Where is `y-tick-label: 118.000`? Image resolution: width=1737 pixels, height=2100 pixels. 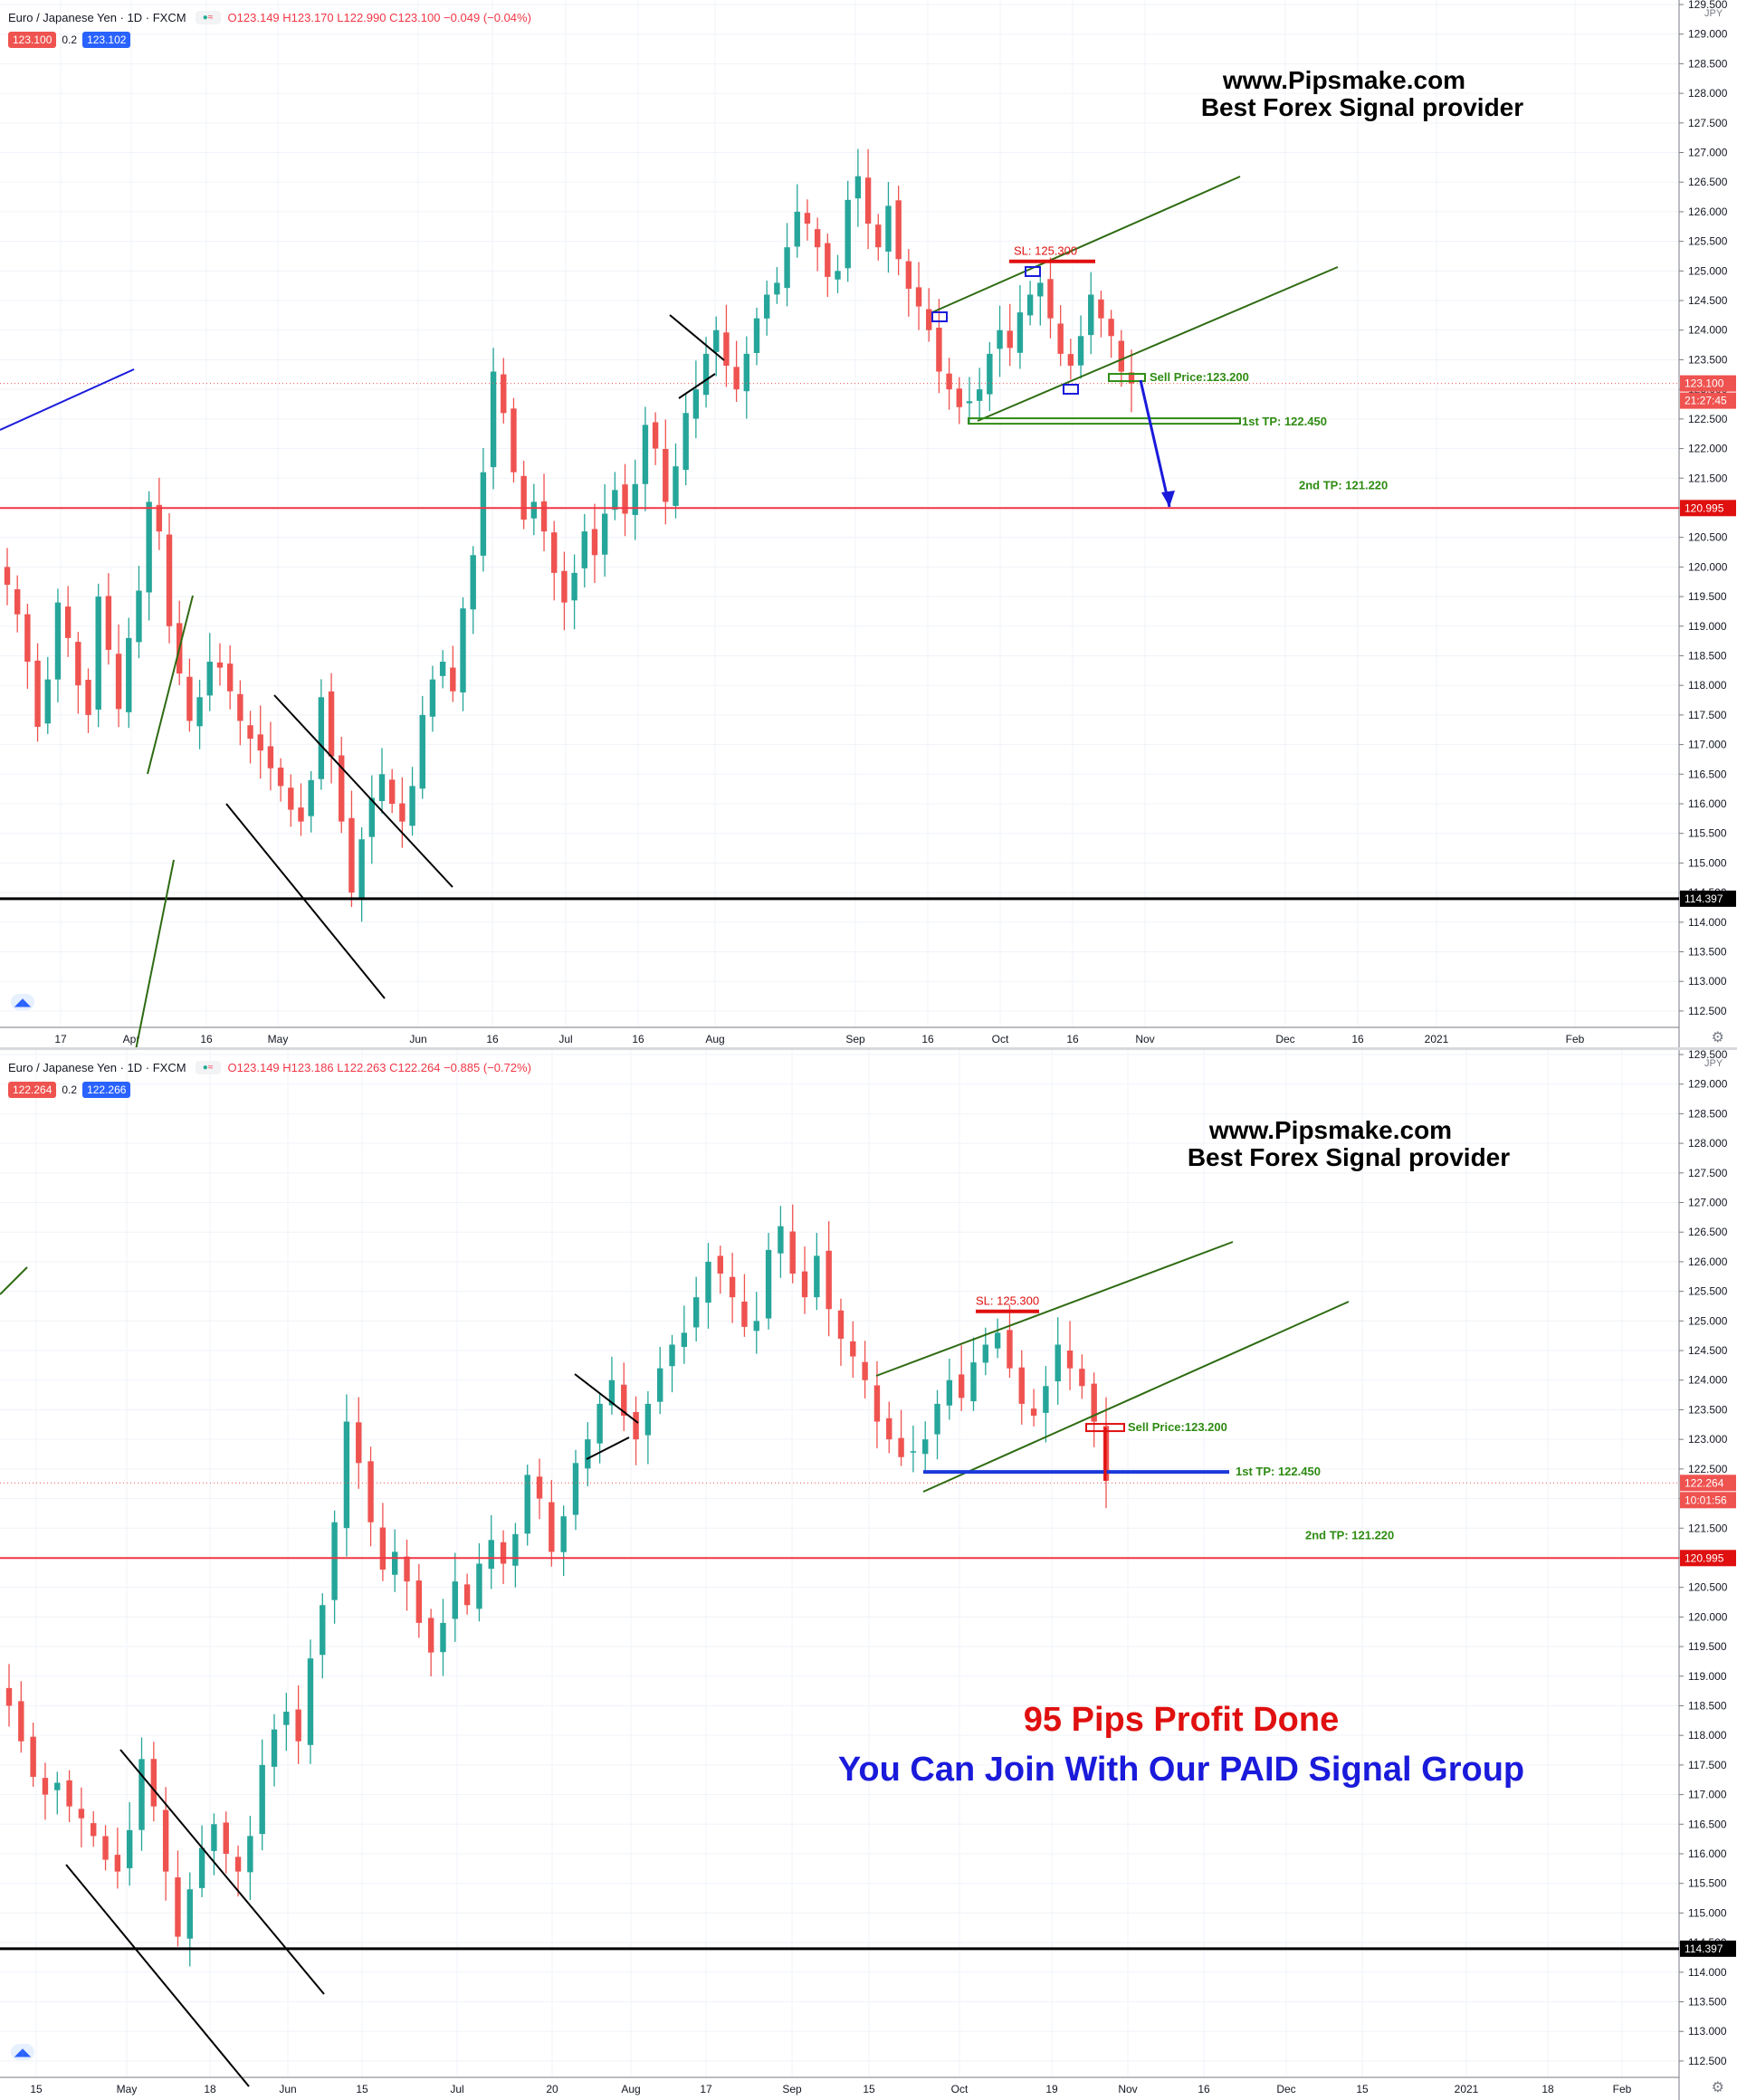
y-tick-label: 118.000 is located at coordinates (1707, 1736).